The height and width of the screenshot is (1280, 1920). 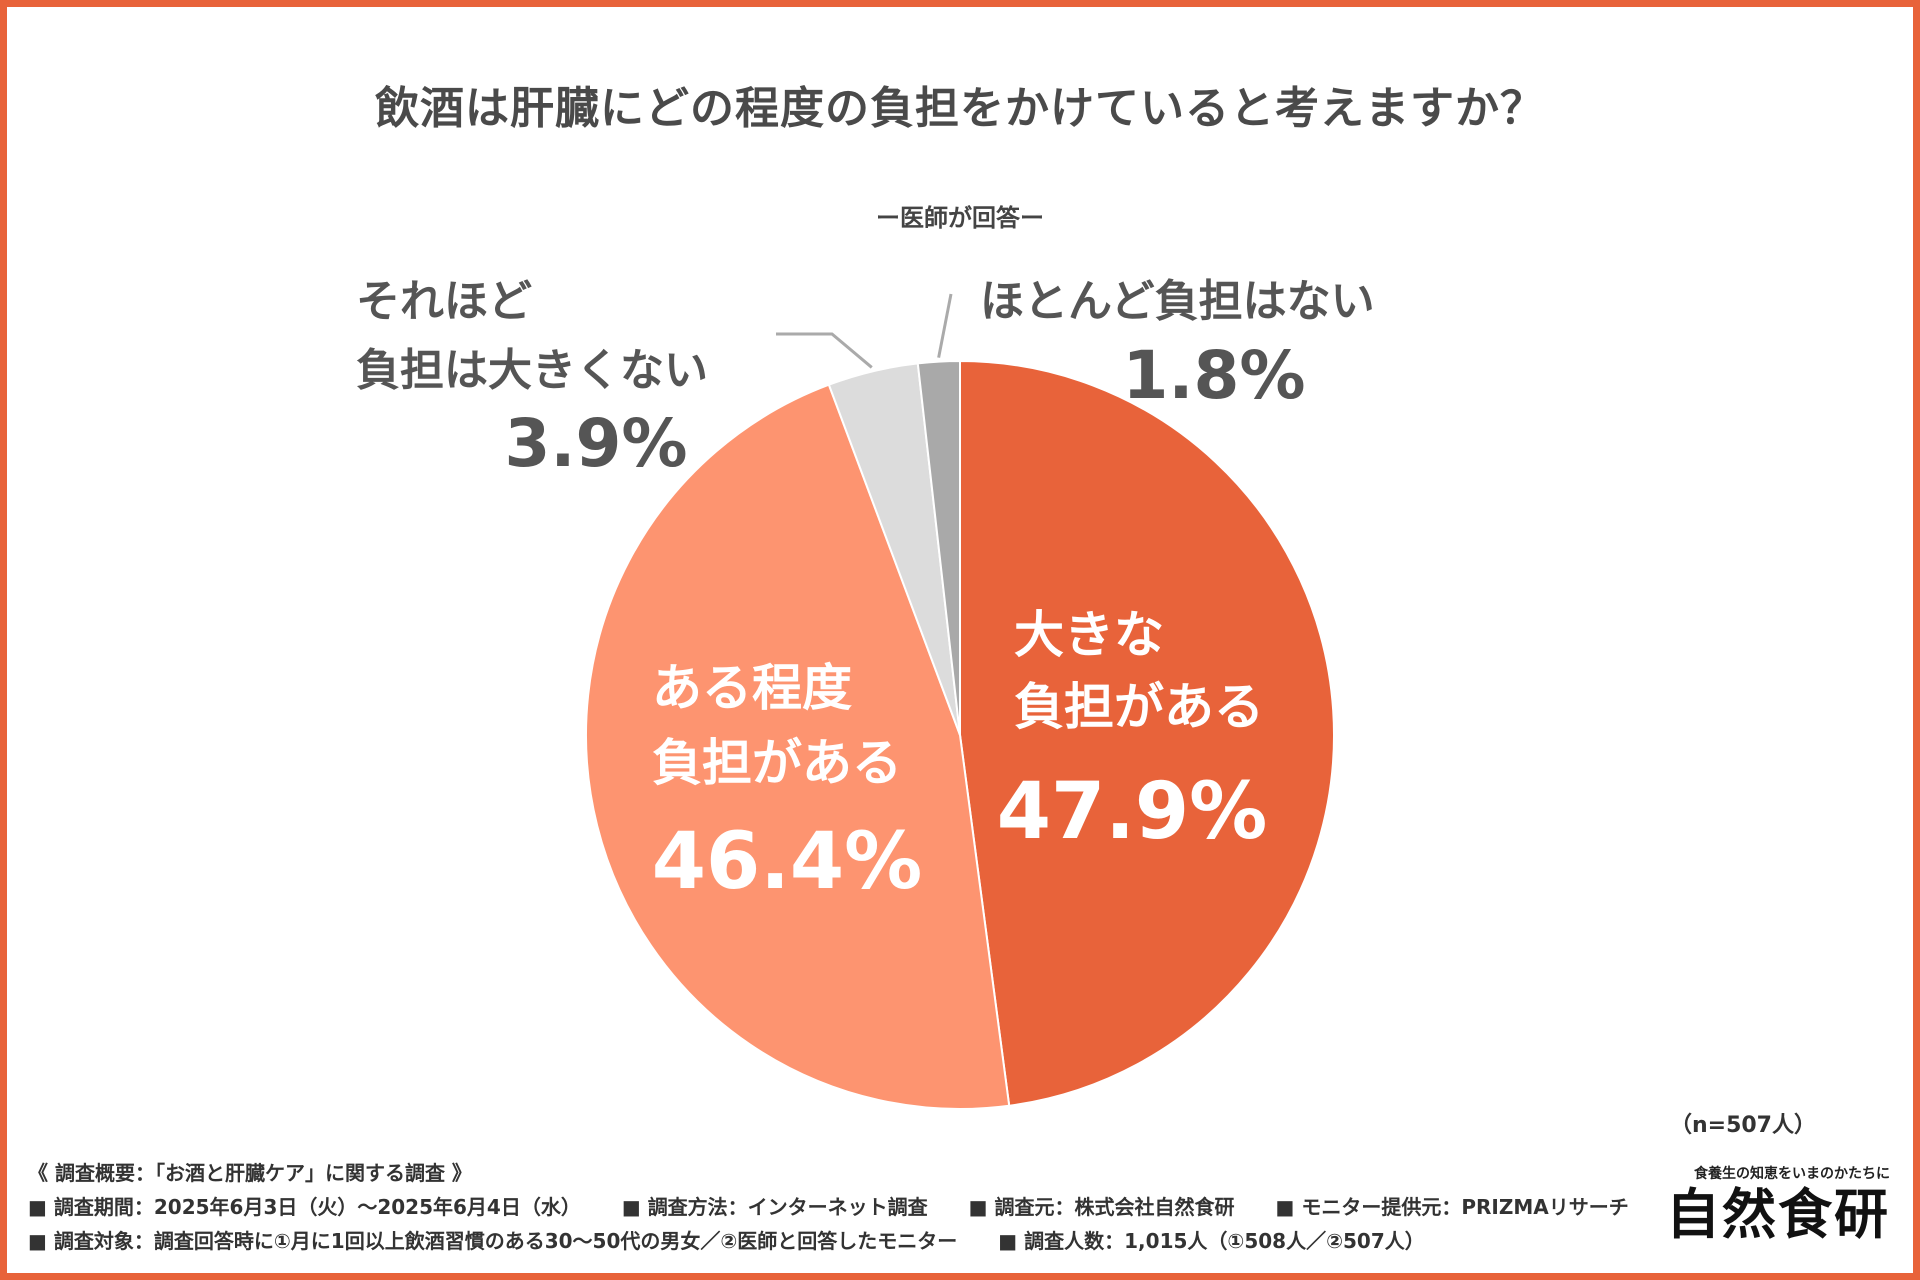 I want to click on value-not-much: 3.9%, so click(x=595, y=443).